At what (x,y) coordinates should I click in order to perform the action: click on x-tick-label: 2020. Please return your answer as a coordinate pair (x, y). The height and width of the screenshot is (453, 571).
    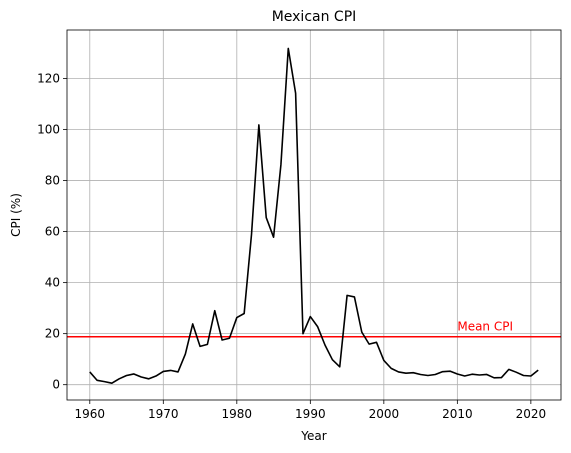
    Looking at the image, I should click on (531, 414).